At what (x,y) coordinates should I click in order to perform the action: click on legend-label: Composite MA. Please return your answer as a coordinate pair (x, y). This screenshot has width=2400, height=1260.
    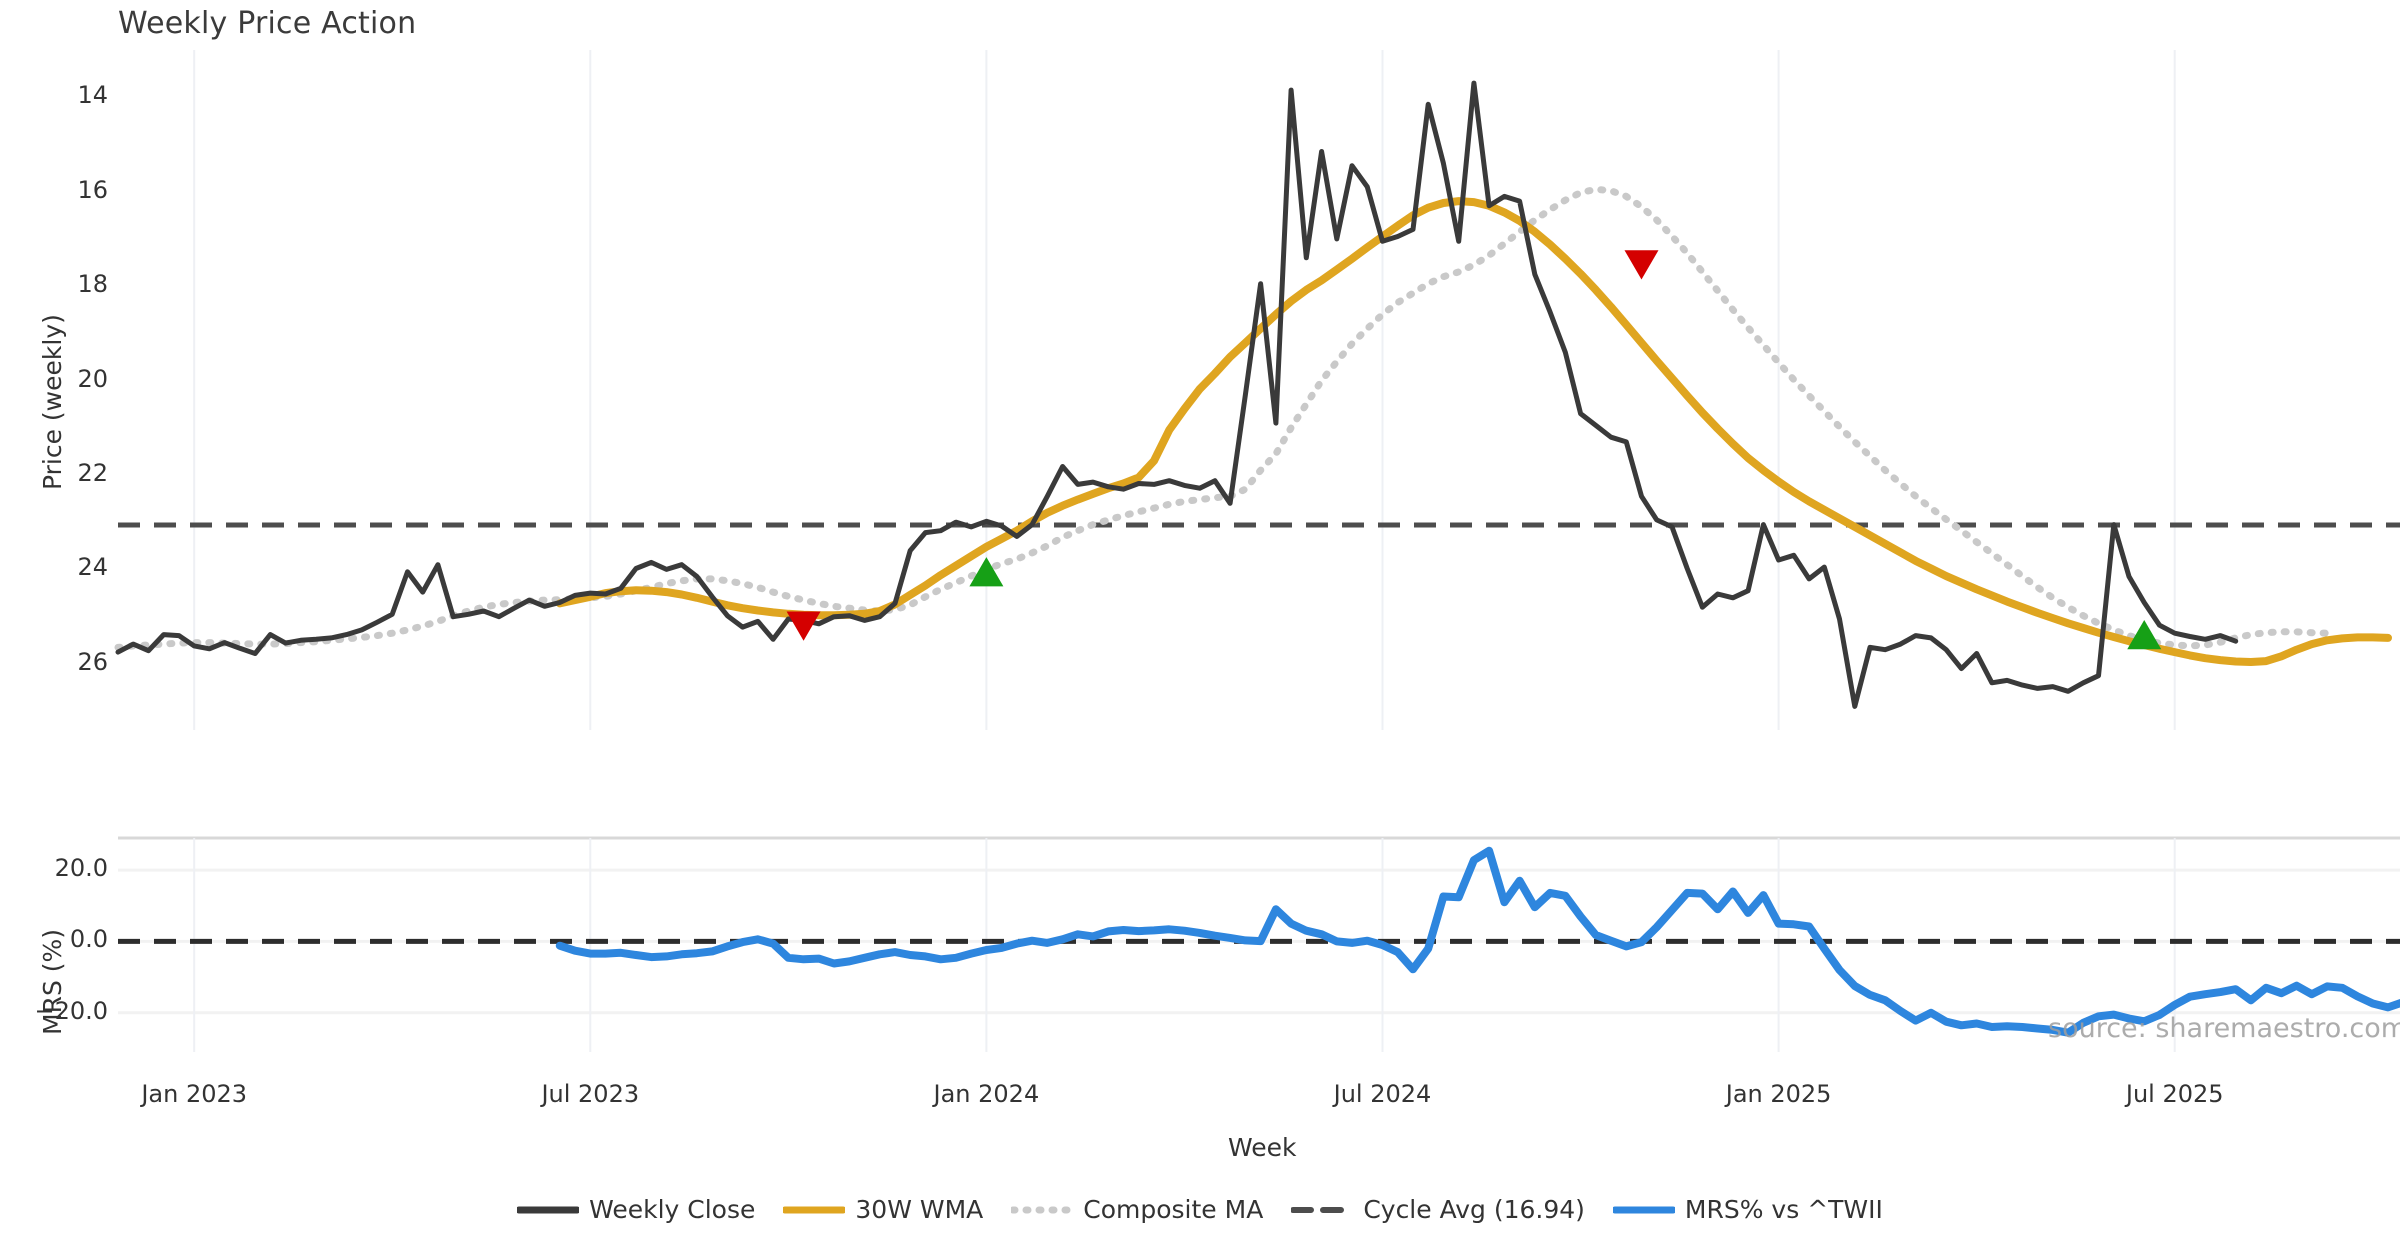
    Looking at the image, I should click on (1173, 1209).